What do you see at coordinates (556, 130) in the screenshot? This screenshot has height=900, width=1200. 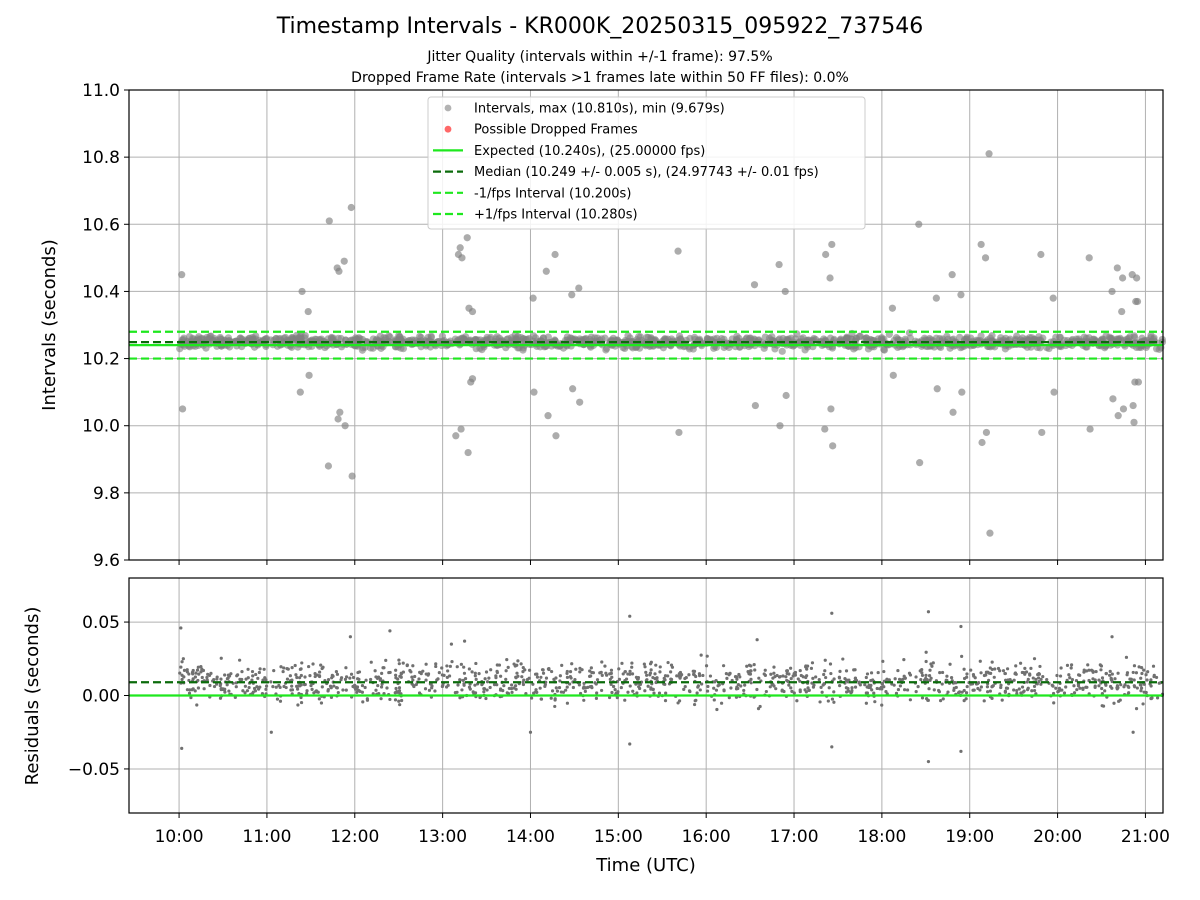 I see `legend-label: Possible Dropped Frames` at bounding box center [556, 130].